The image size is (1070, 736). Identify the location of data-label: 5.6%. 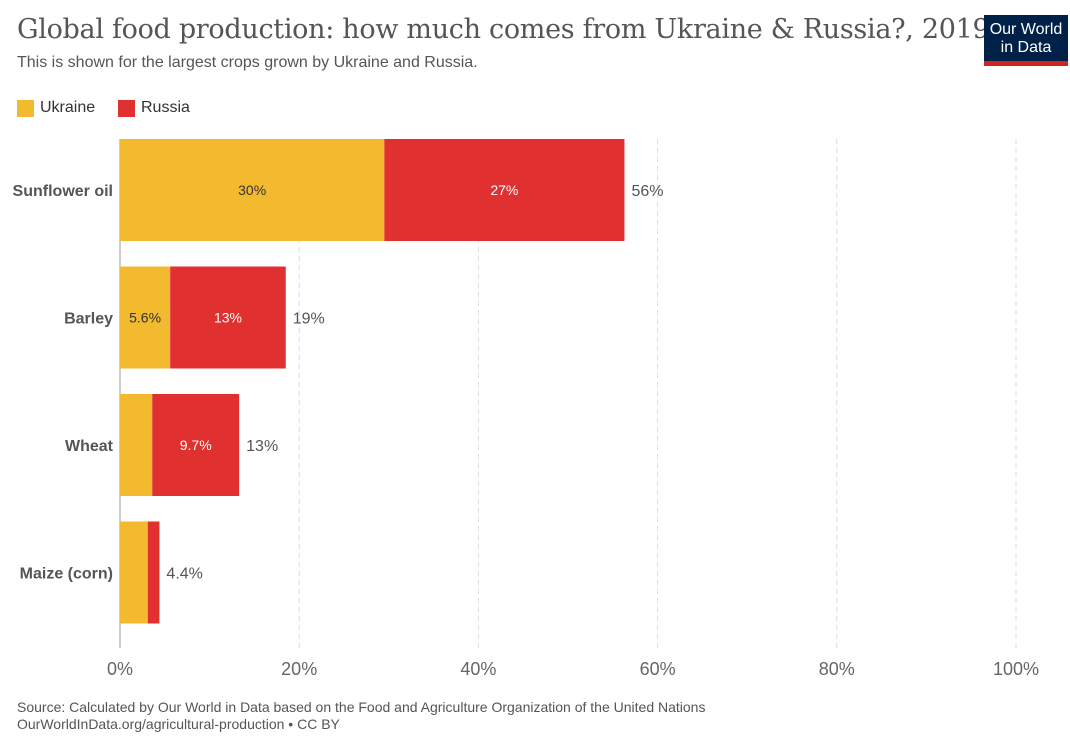
(145, 318).